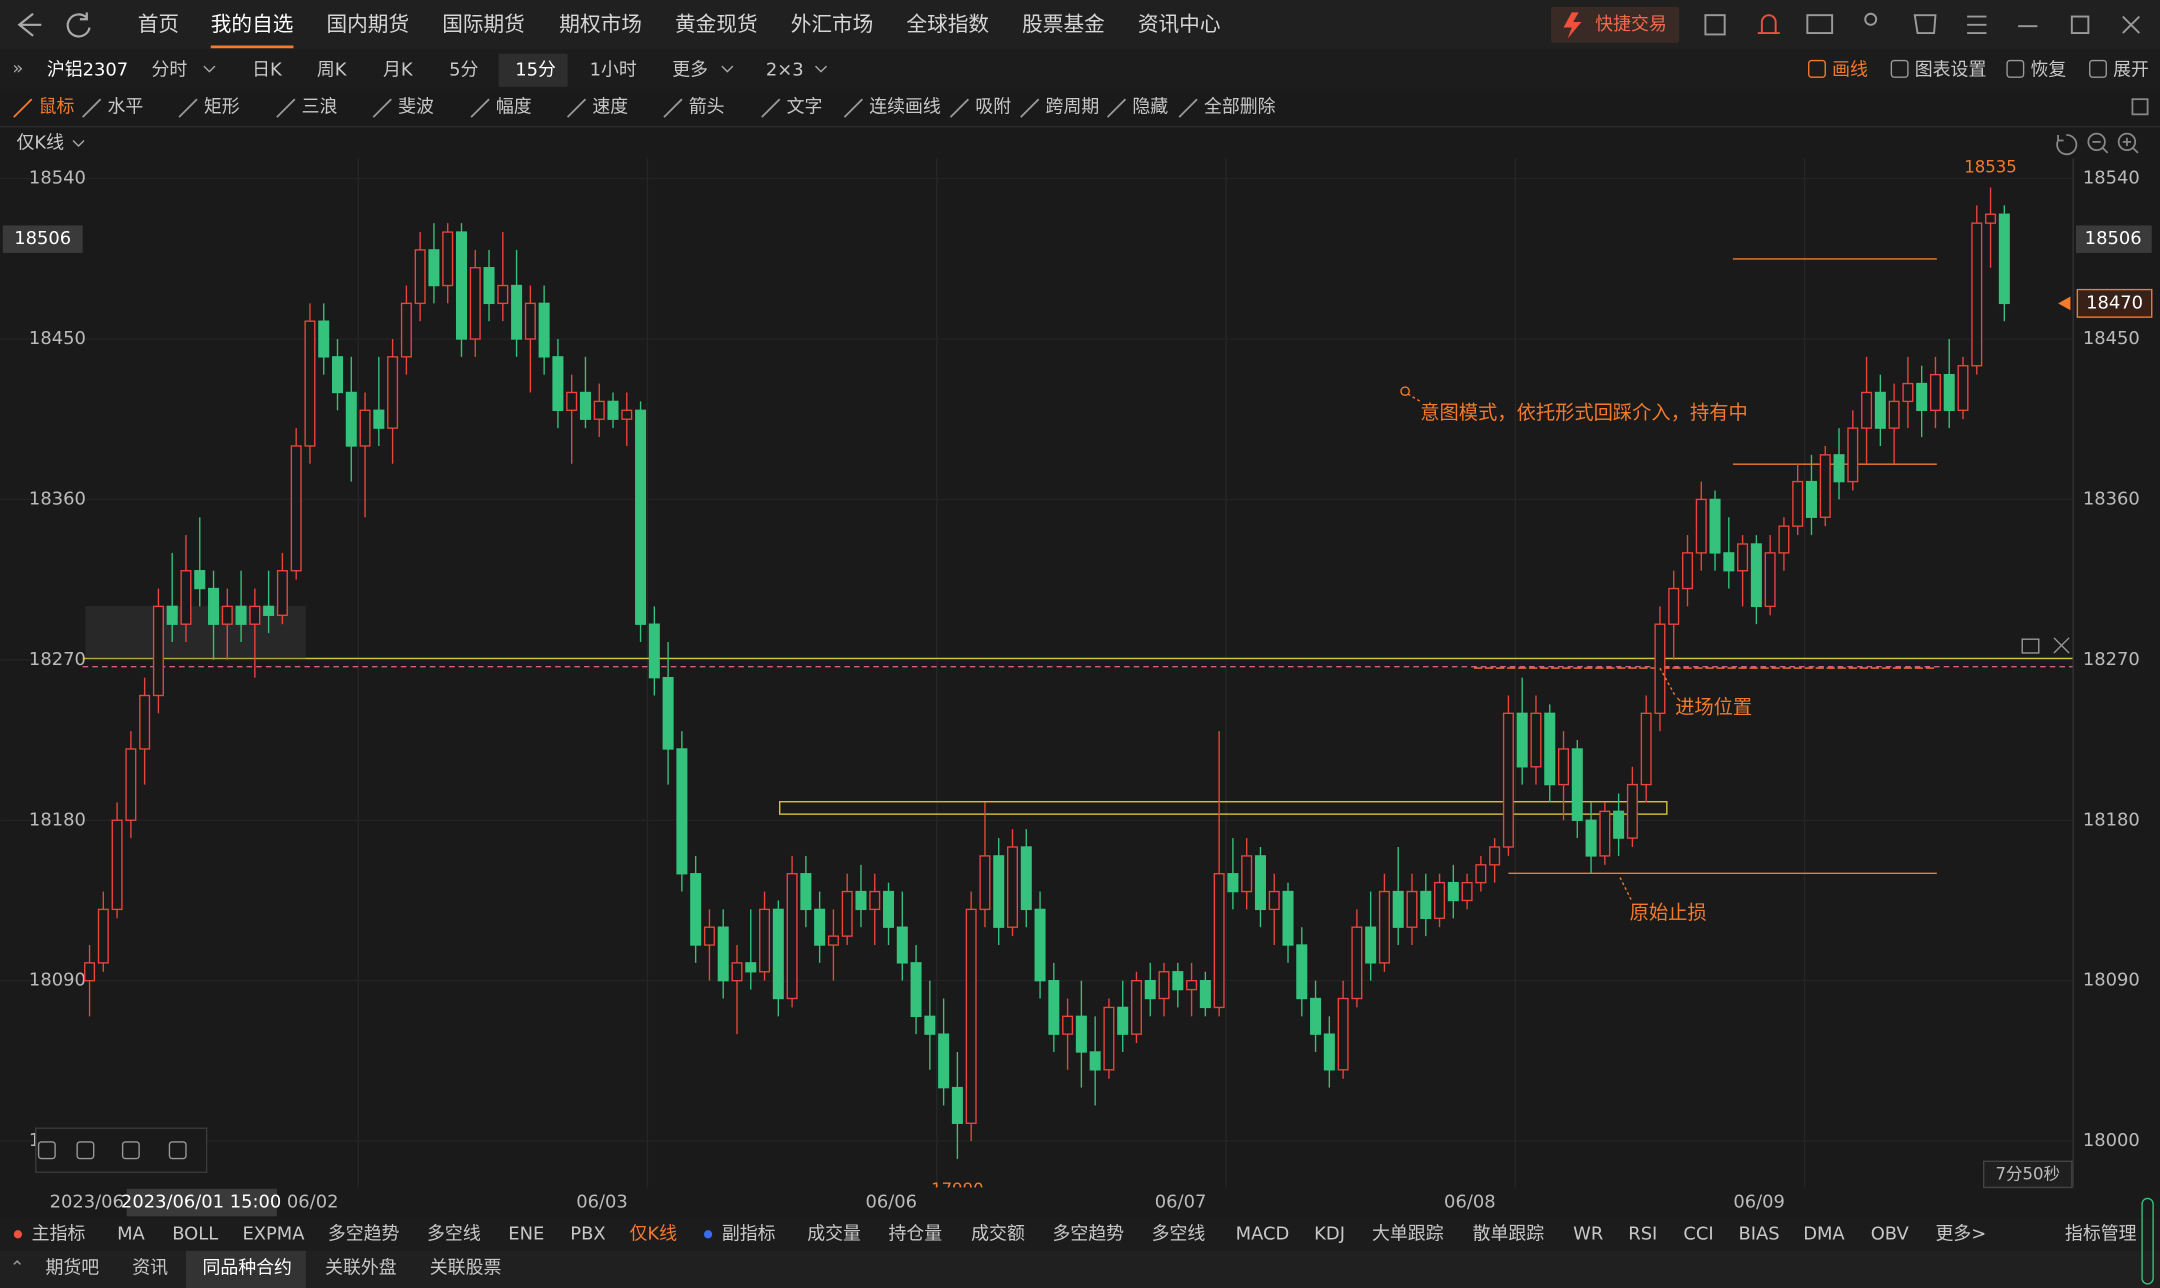  Describe the element at coordinates (690, 69) in the screenshot. I see `period-tab: 更多` at that location.